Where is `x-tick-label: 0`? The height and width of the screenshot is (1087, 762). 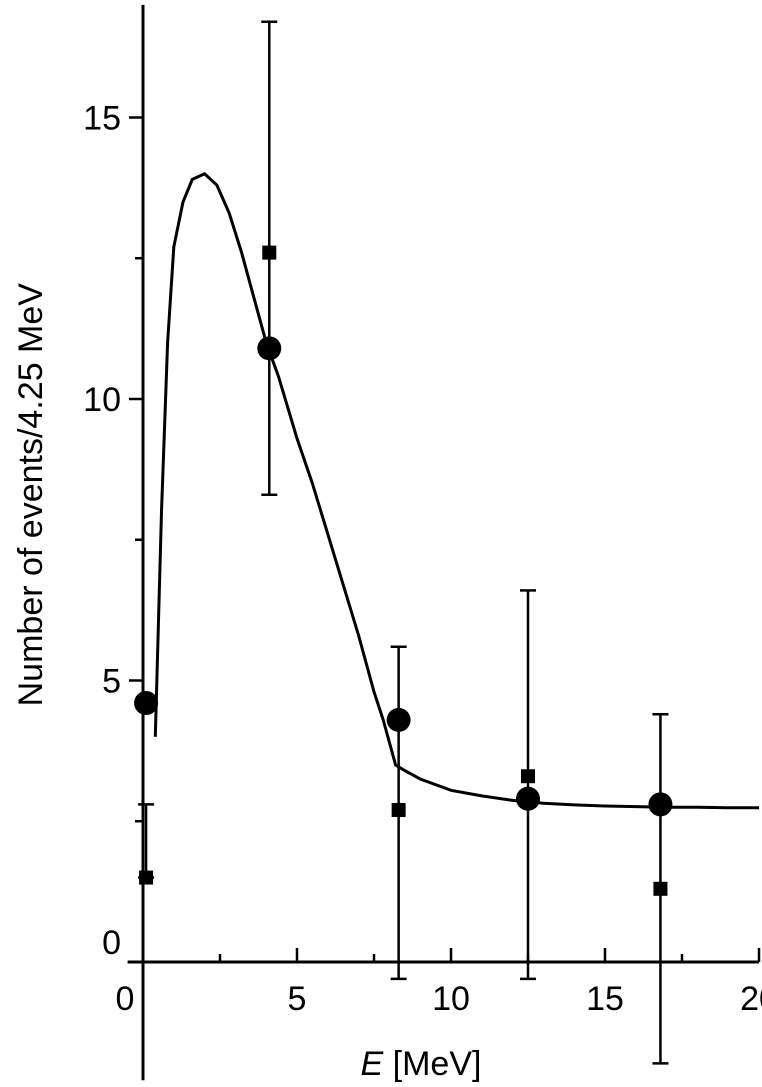
x-tick-label: 0 is located at coordinates (125, 999).